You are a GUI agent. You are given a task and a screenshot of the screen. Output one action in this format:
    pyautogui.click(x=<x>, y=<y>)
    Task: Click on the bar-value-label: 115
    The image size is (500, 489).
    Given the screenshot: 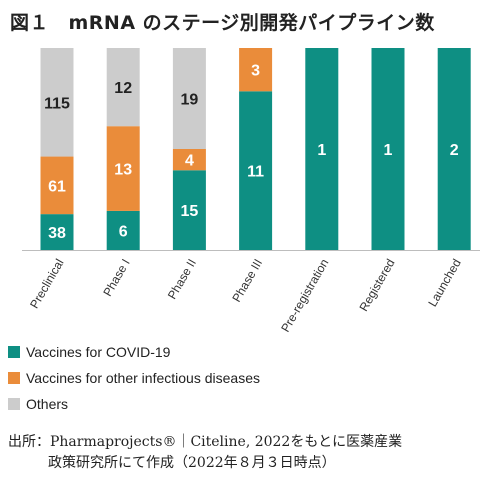 What is the action you would take?
    pyautogui.click(x=57, y=103)
    